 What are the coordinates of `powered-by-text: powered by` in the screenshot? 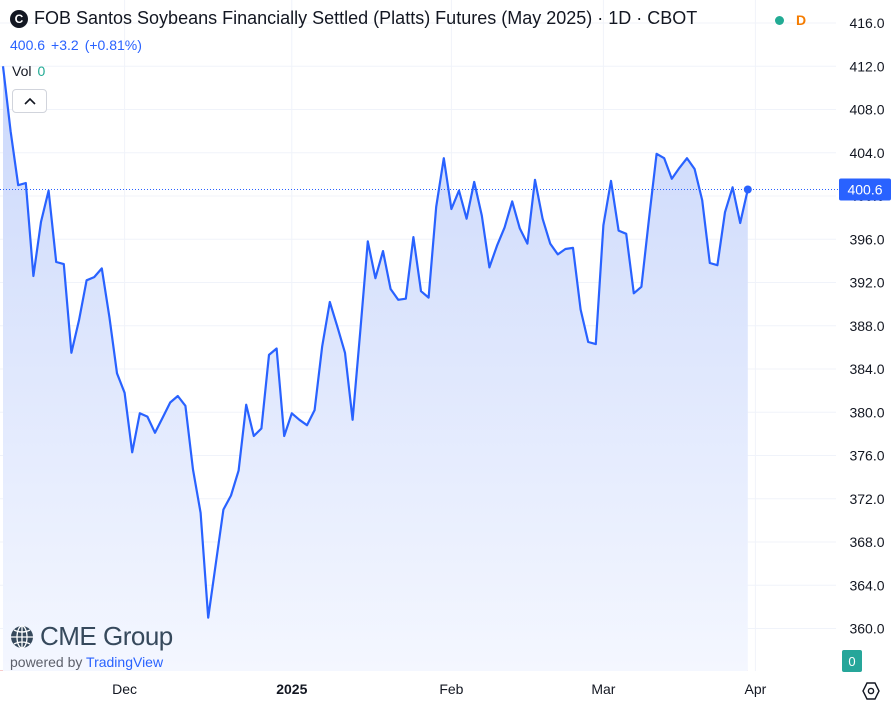 It's located at (46, 662).